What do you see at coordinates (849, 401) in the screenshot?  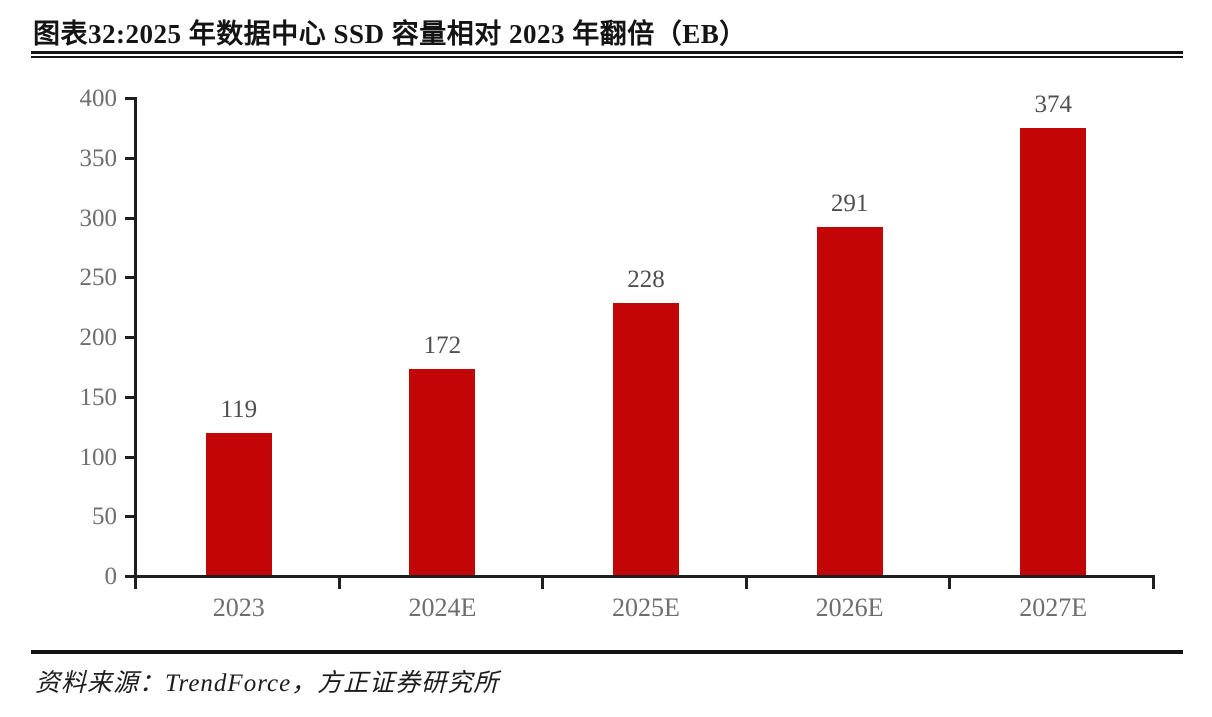 I see `bar-2026E` at bounding box center [849, 401].